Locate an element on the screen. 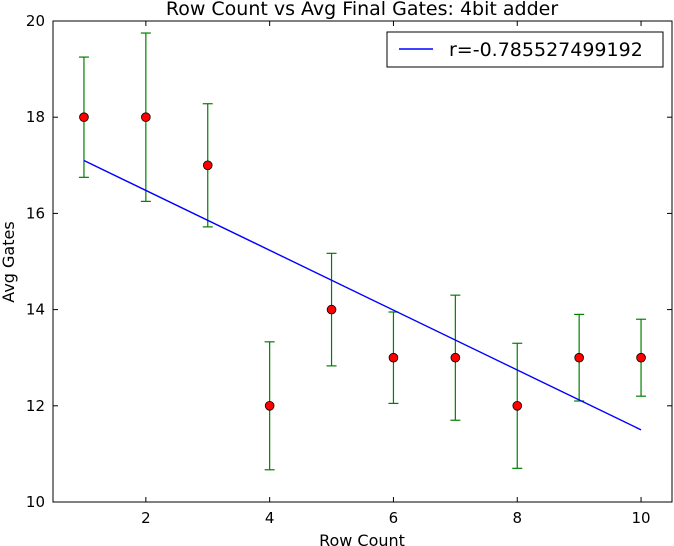 This screenshot has width=674, height=546. x-tick-label: 10 is located at coordinates (641, 518).